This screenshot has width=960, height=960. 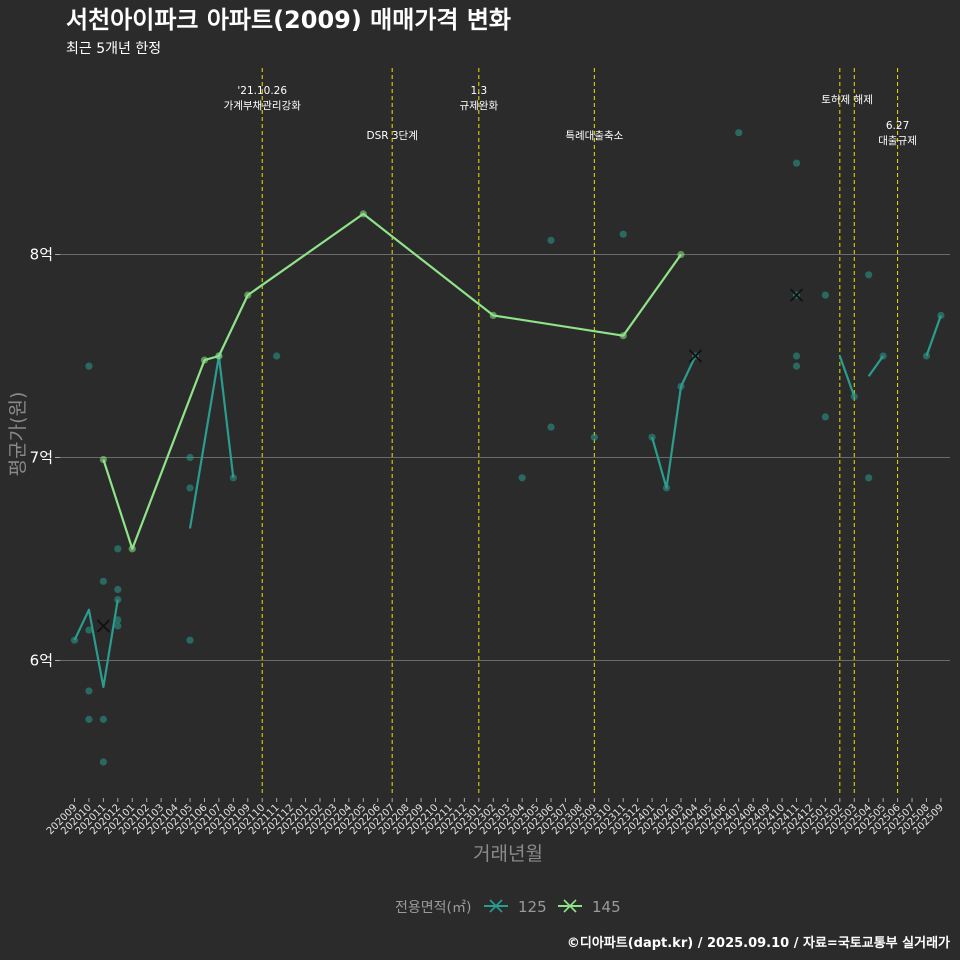 I want to click on legend: 전용면적(㎡) 125 145, so click(x=508, y=907).